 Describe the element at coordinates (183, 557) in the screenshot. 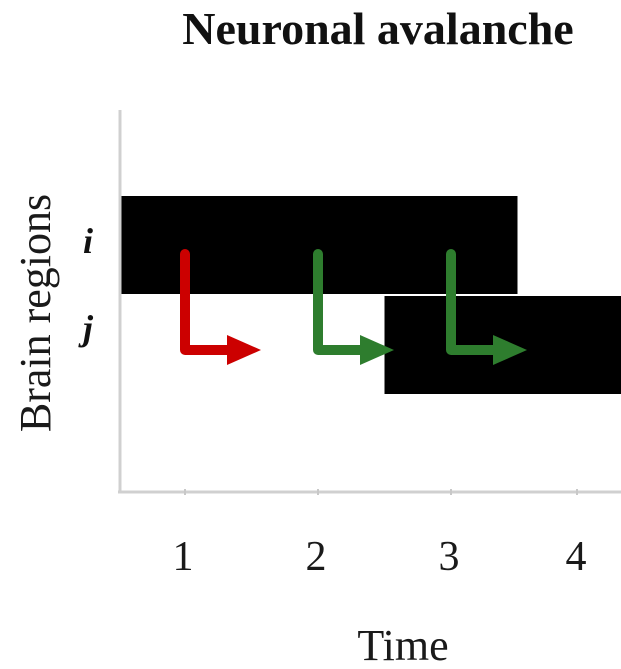

I see `time-tick-label-1: 1` at that location.